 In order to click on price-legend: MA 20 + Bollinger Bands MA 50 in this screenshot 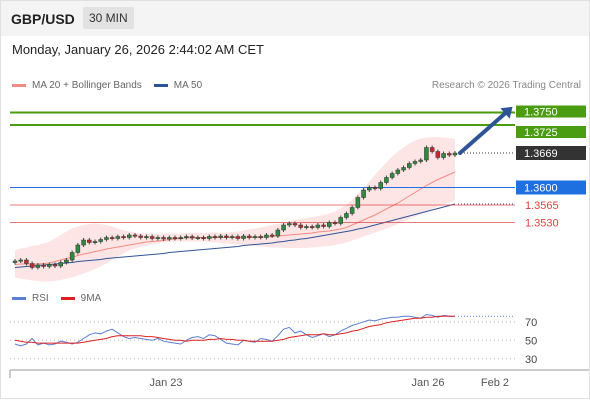, I will do `click(107, 85)`.